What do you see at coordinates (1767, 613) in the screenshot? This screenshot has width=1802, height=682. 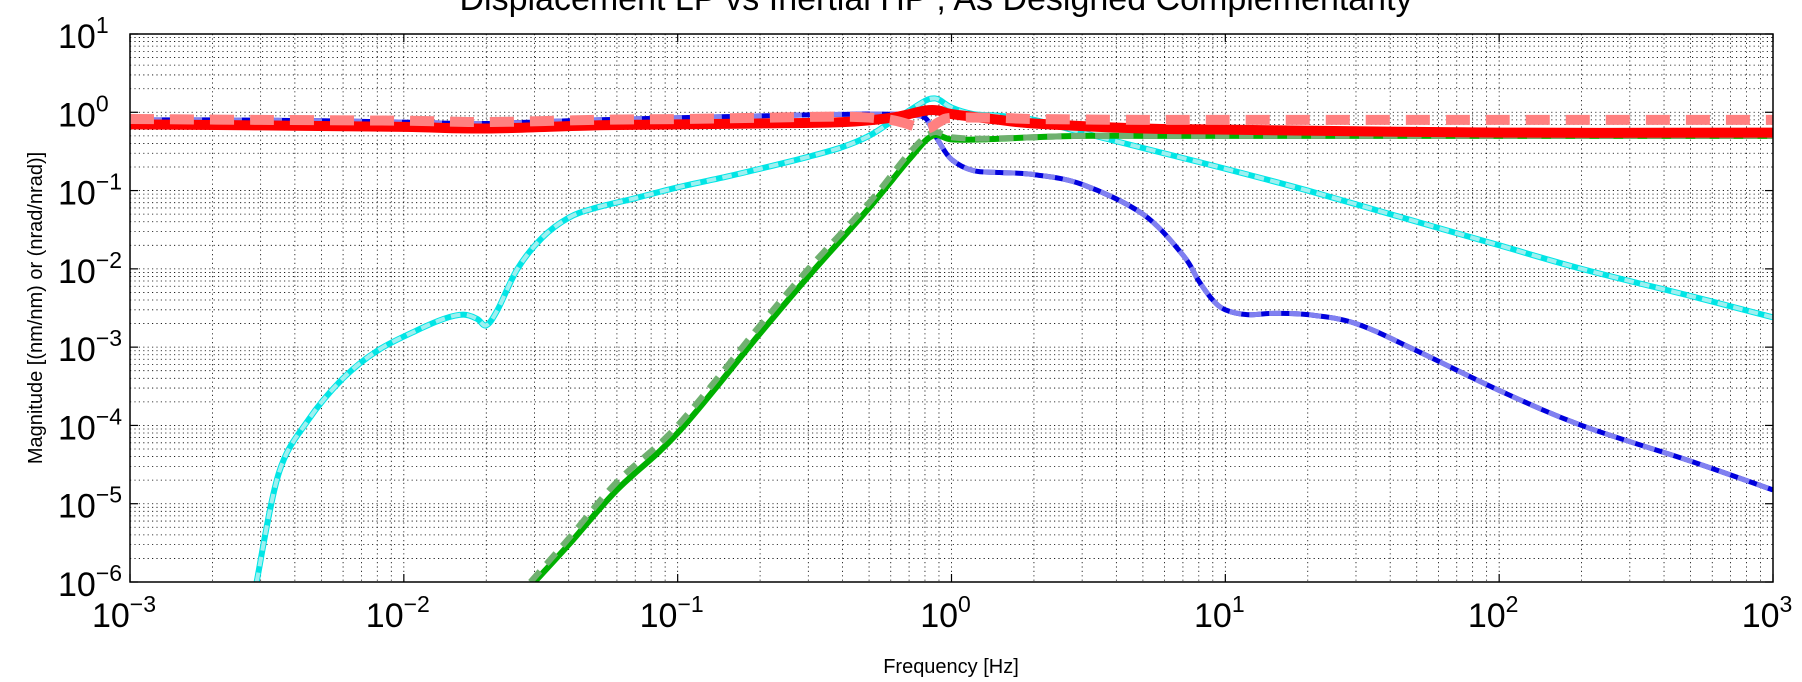 I see `x-tick-label: 10³` at bounding box center [1767, 613].